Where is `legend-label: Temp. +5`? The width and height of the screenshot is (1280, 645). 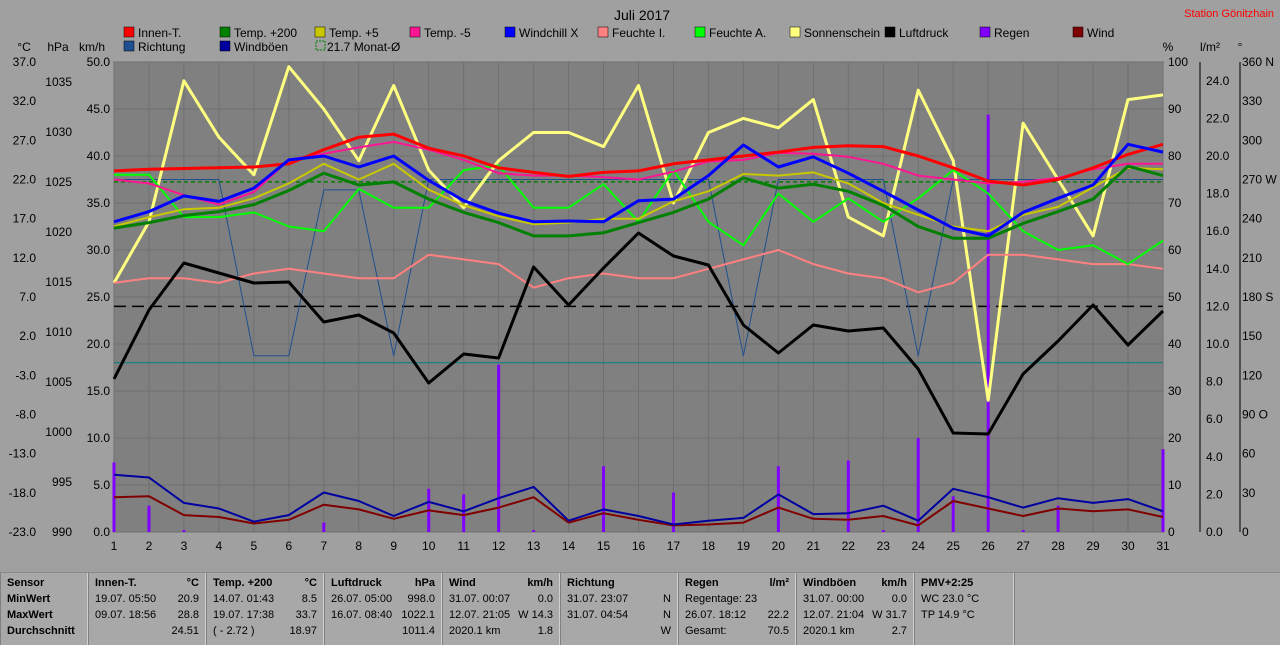 legend-label: Temp. +5 is located at coordinates (354, 33).